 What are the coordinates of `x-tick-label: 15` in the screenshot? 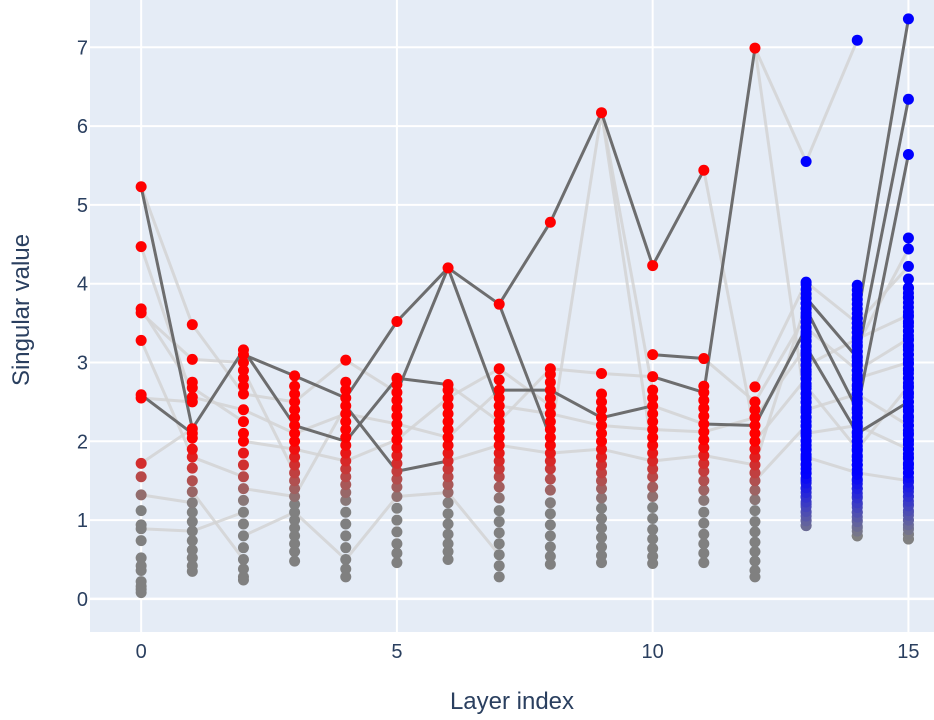 It's located at (908, 652).